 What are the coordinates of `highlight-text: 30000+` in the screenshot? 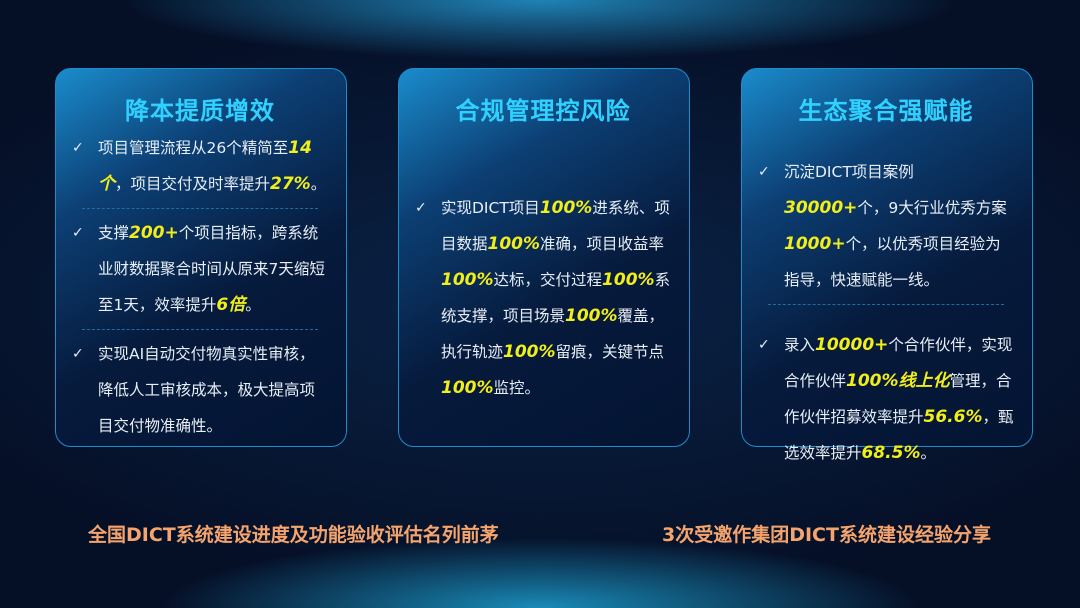 It's located at (821, 208).